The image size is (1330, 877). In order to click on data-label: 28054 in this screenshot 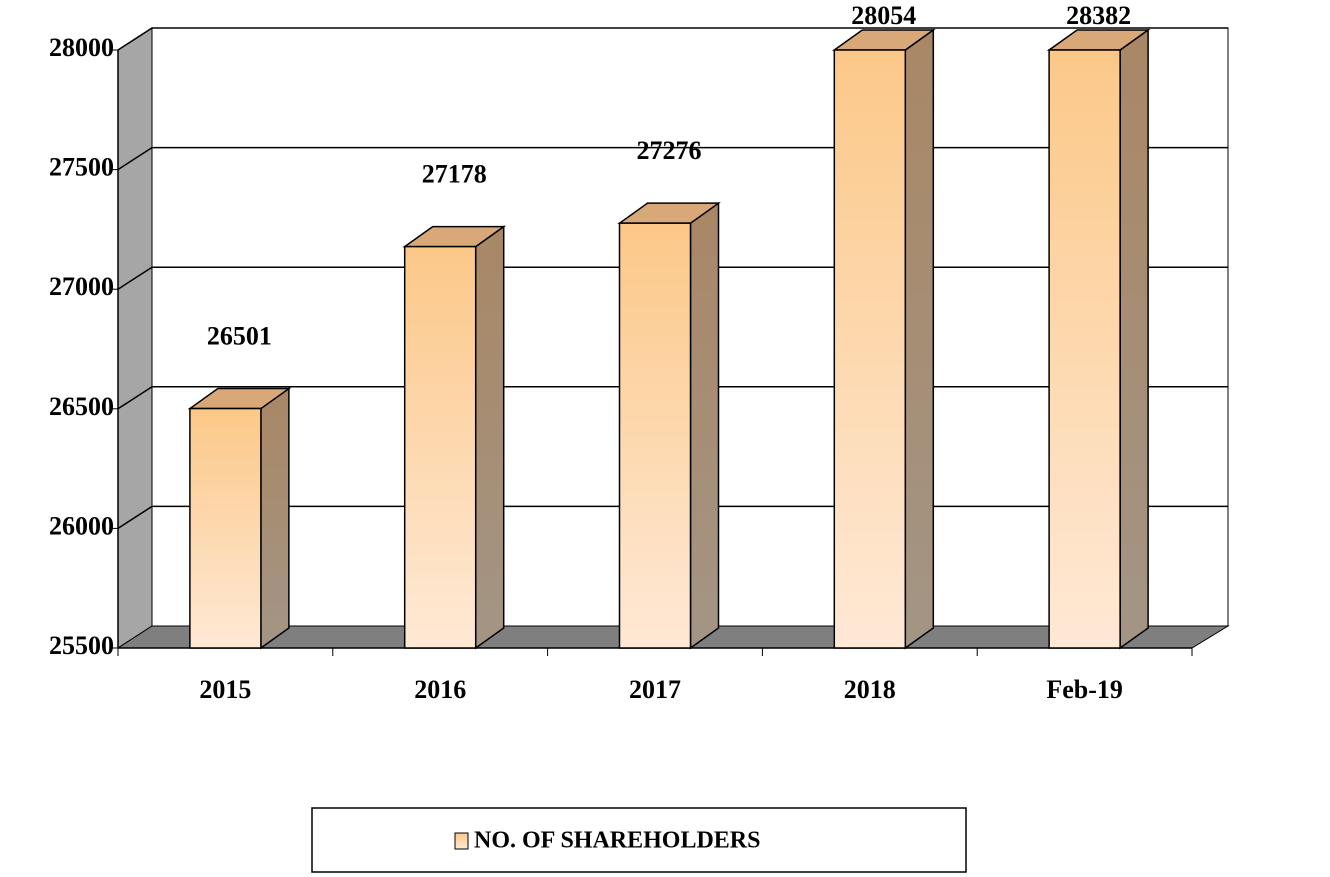, I will do `click(883, 15)`.